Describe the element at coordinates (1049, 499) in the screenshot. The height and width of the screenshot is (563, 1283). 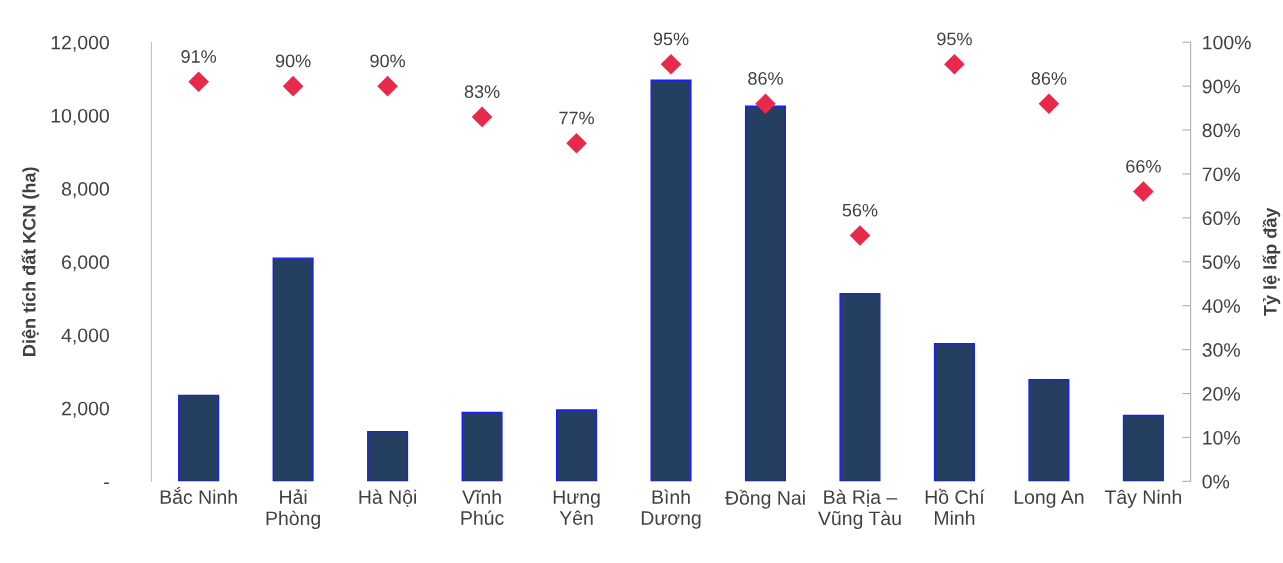
I see `x-tick-label: Long An` at that location.